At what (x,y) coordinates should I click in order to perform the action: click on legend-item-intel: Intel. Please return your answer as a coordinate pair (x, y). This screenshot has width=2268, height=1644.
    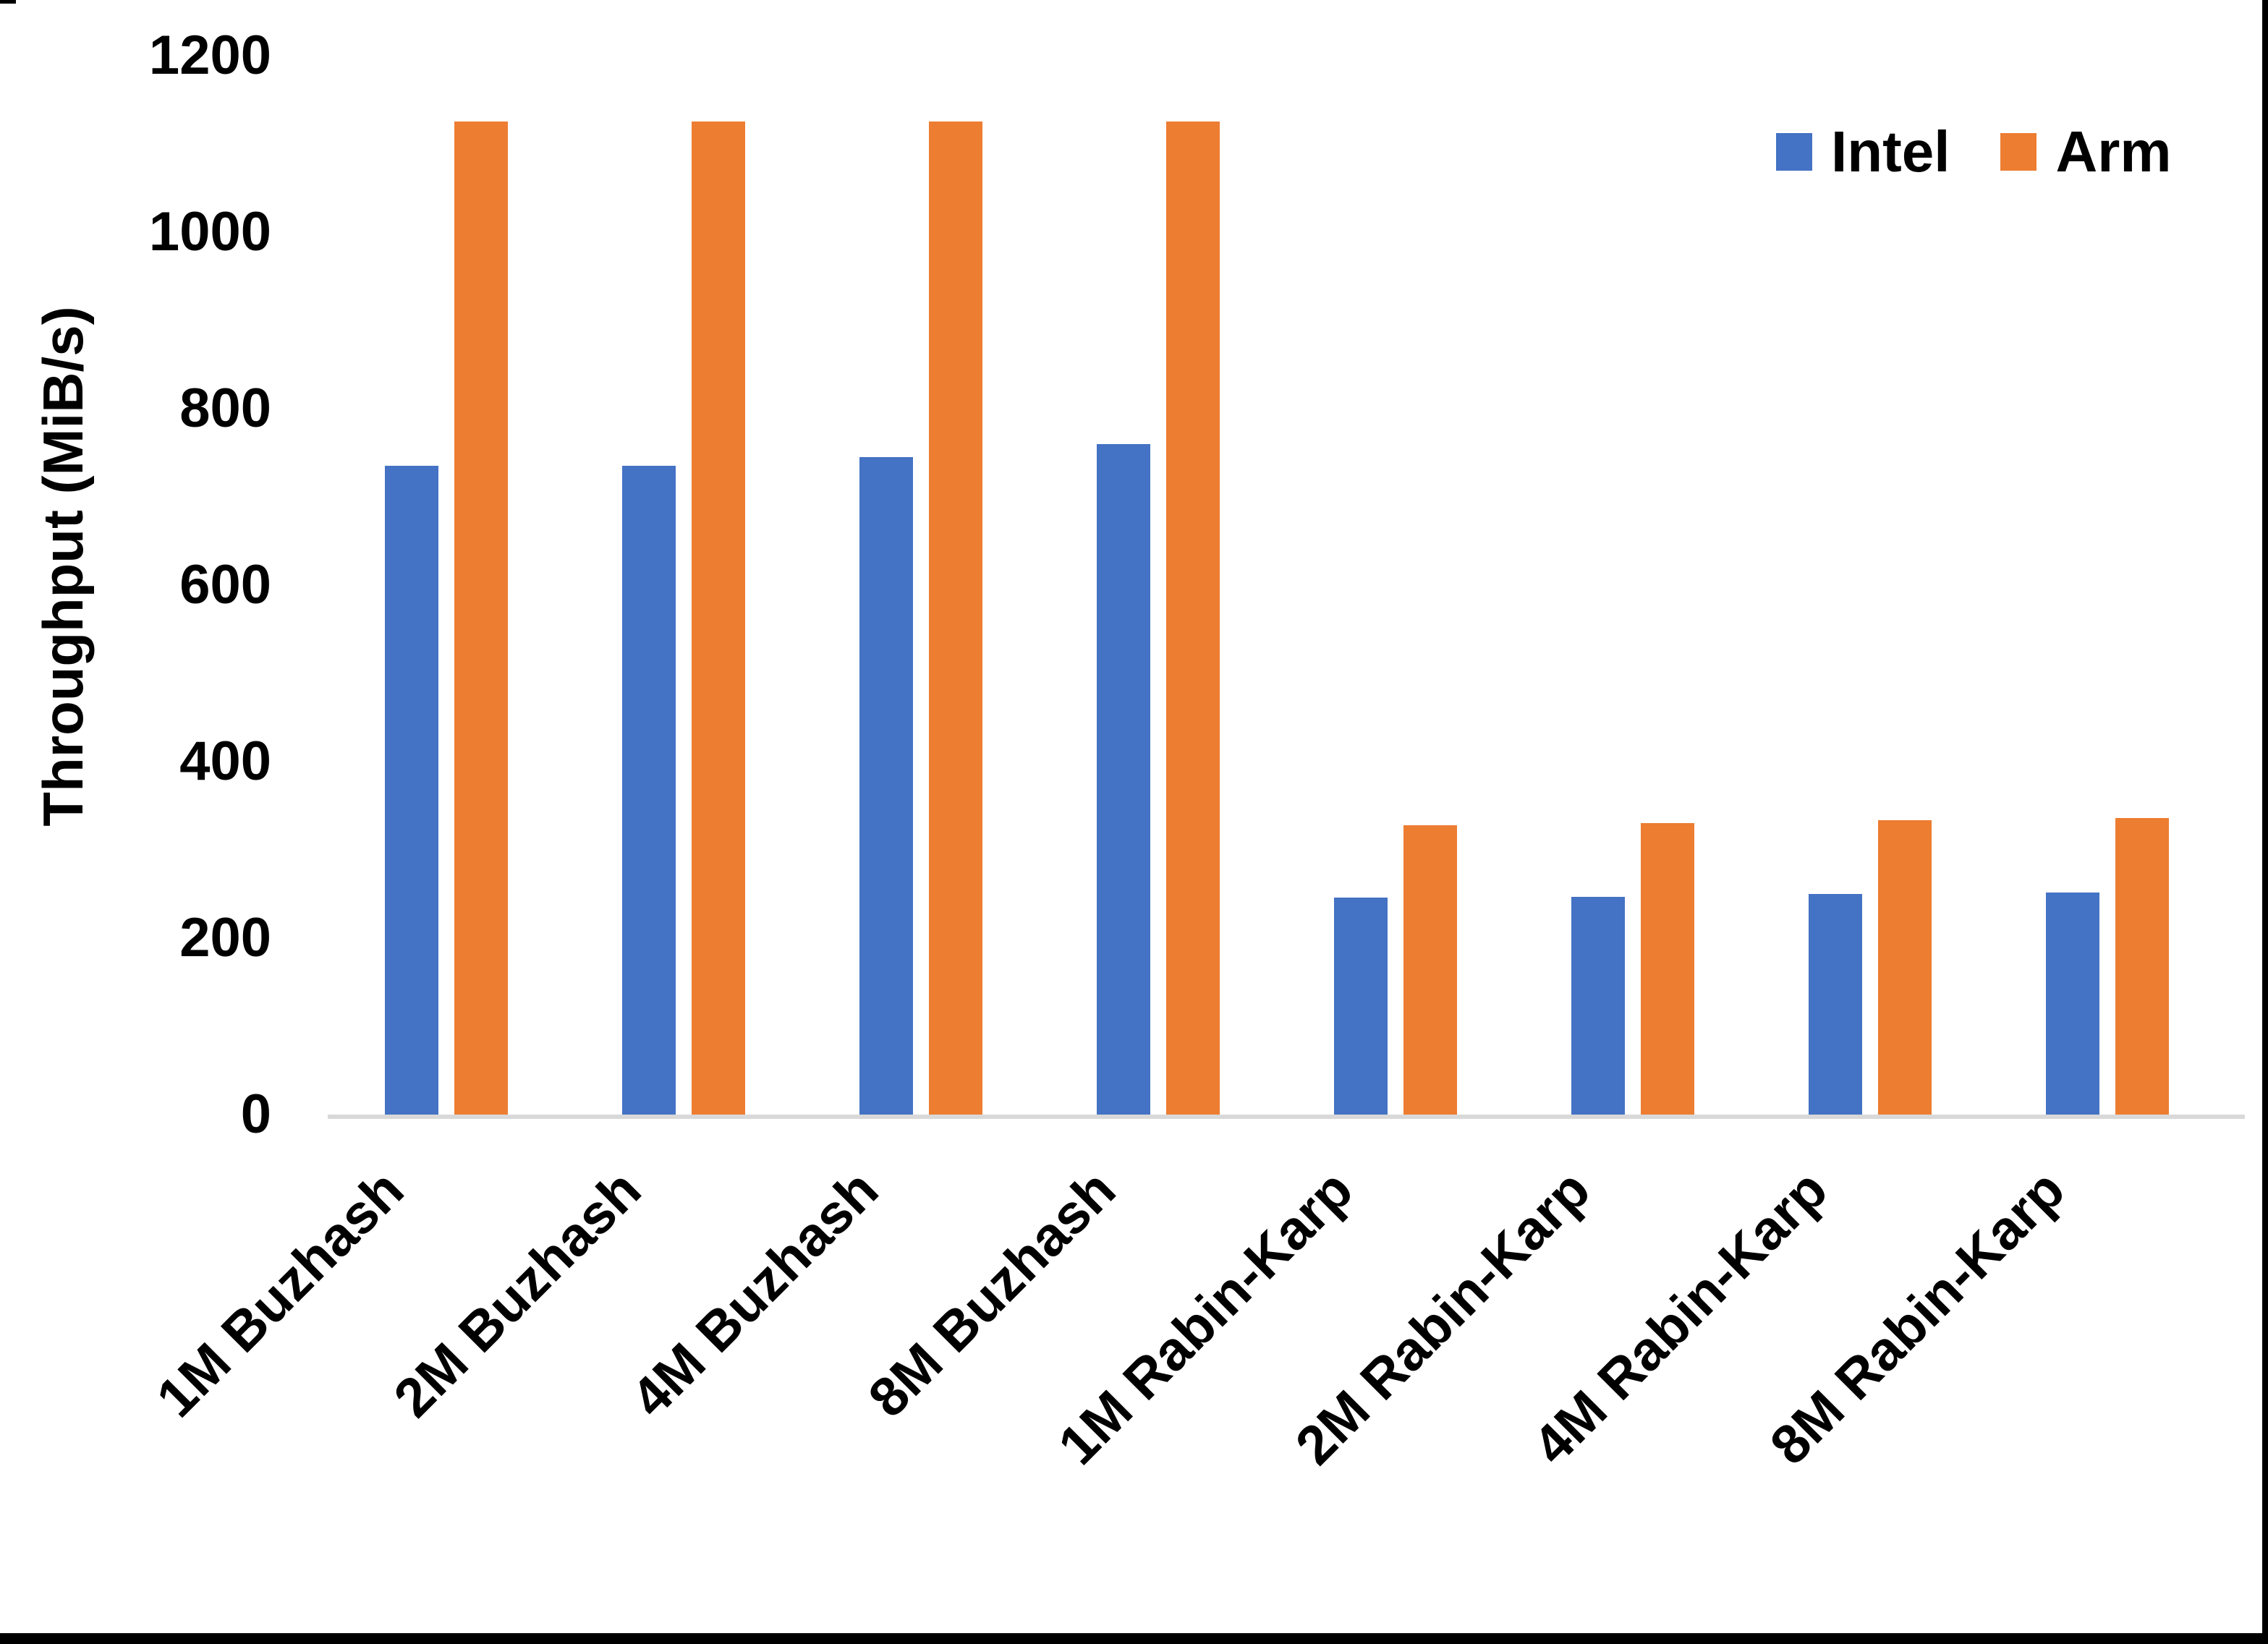
    Looking at the image, I should click on (1863, 152).